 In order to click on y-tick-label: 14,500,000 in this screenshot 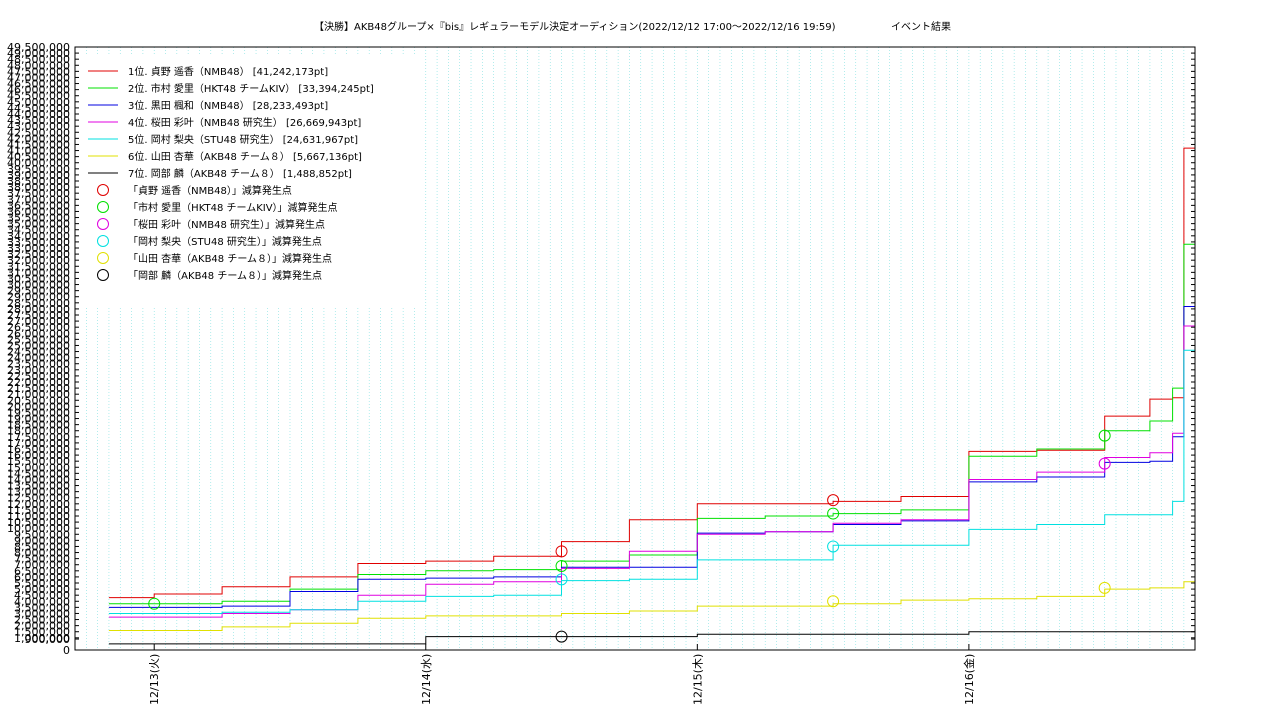, I will do `click(38, 473)`.